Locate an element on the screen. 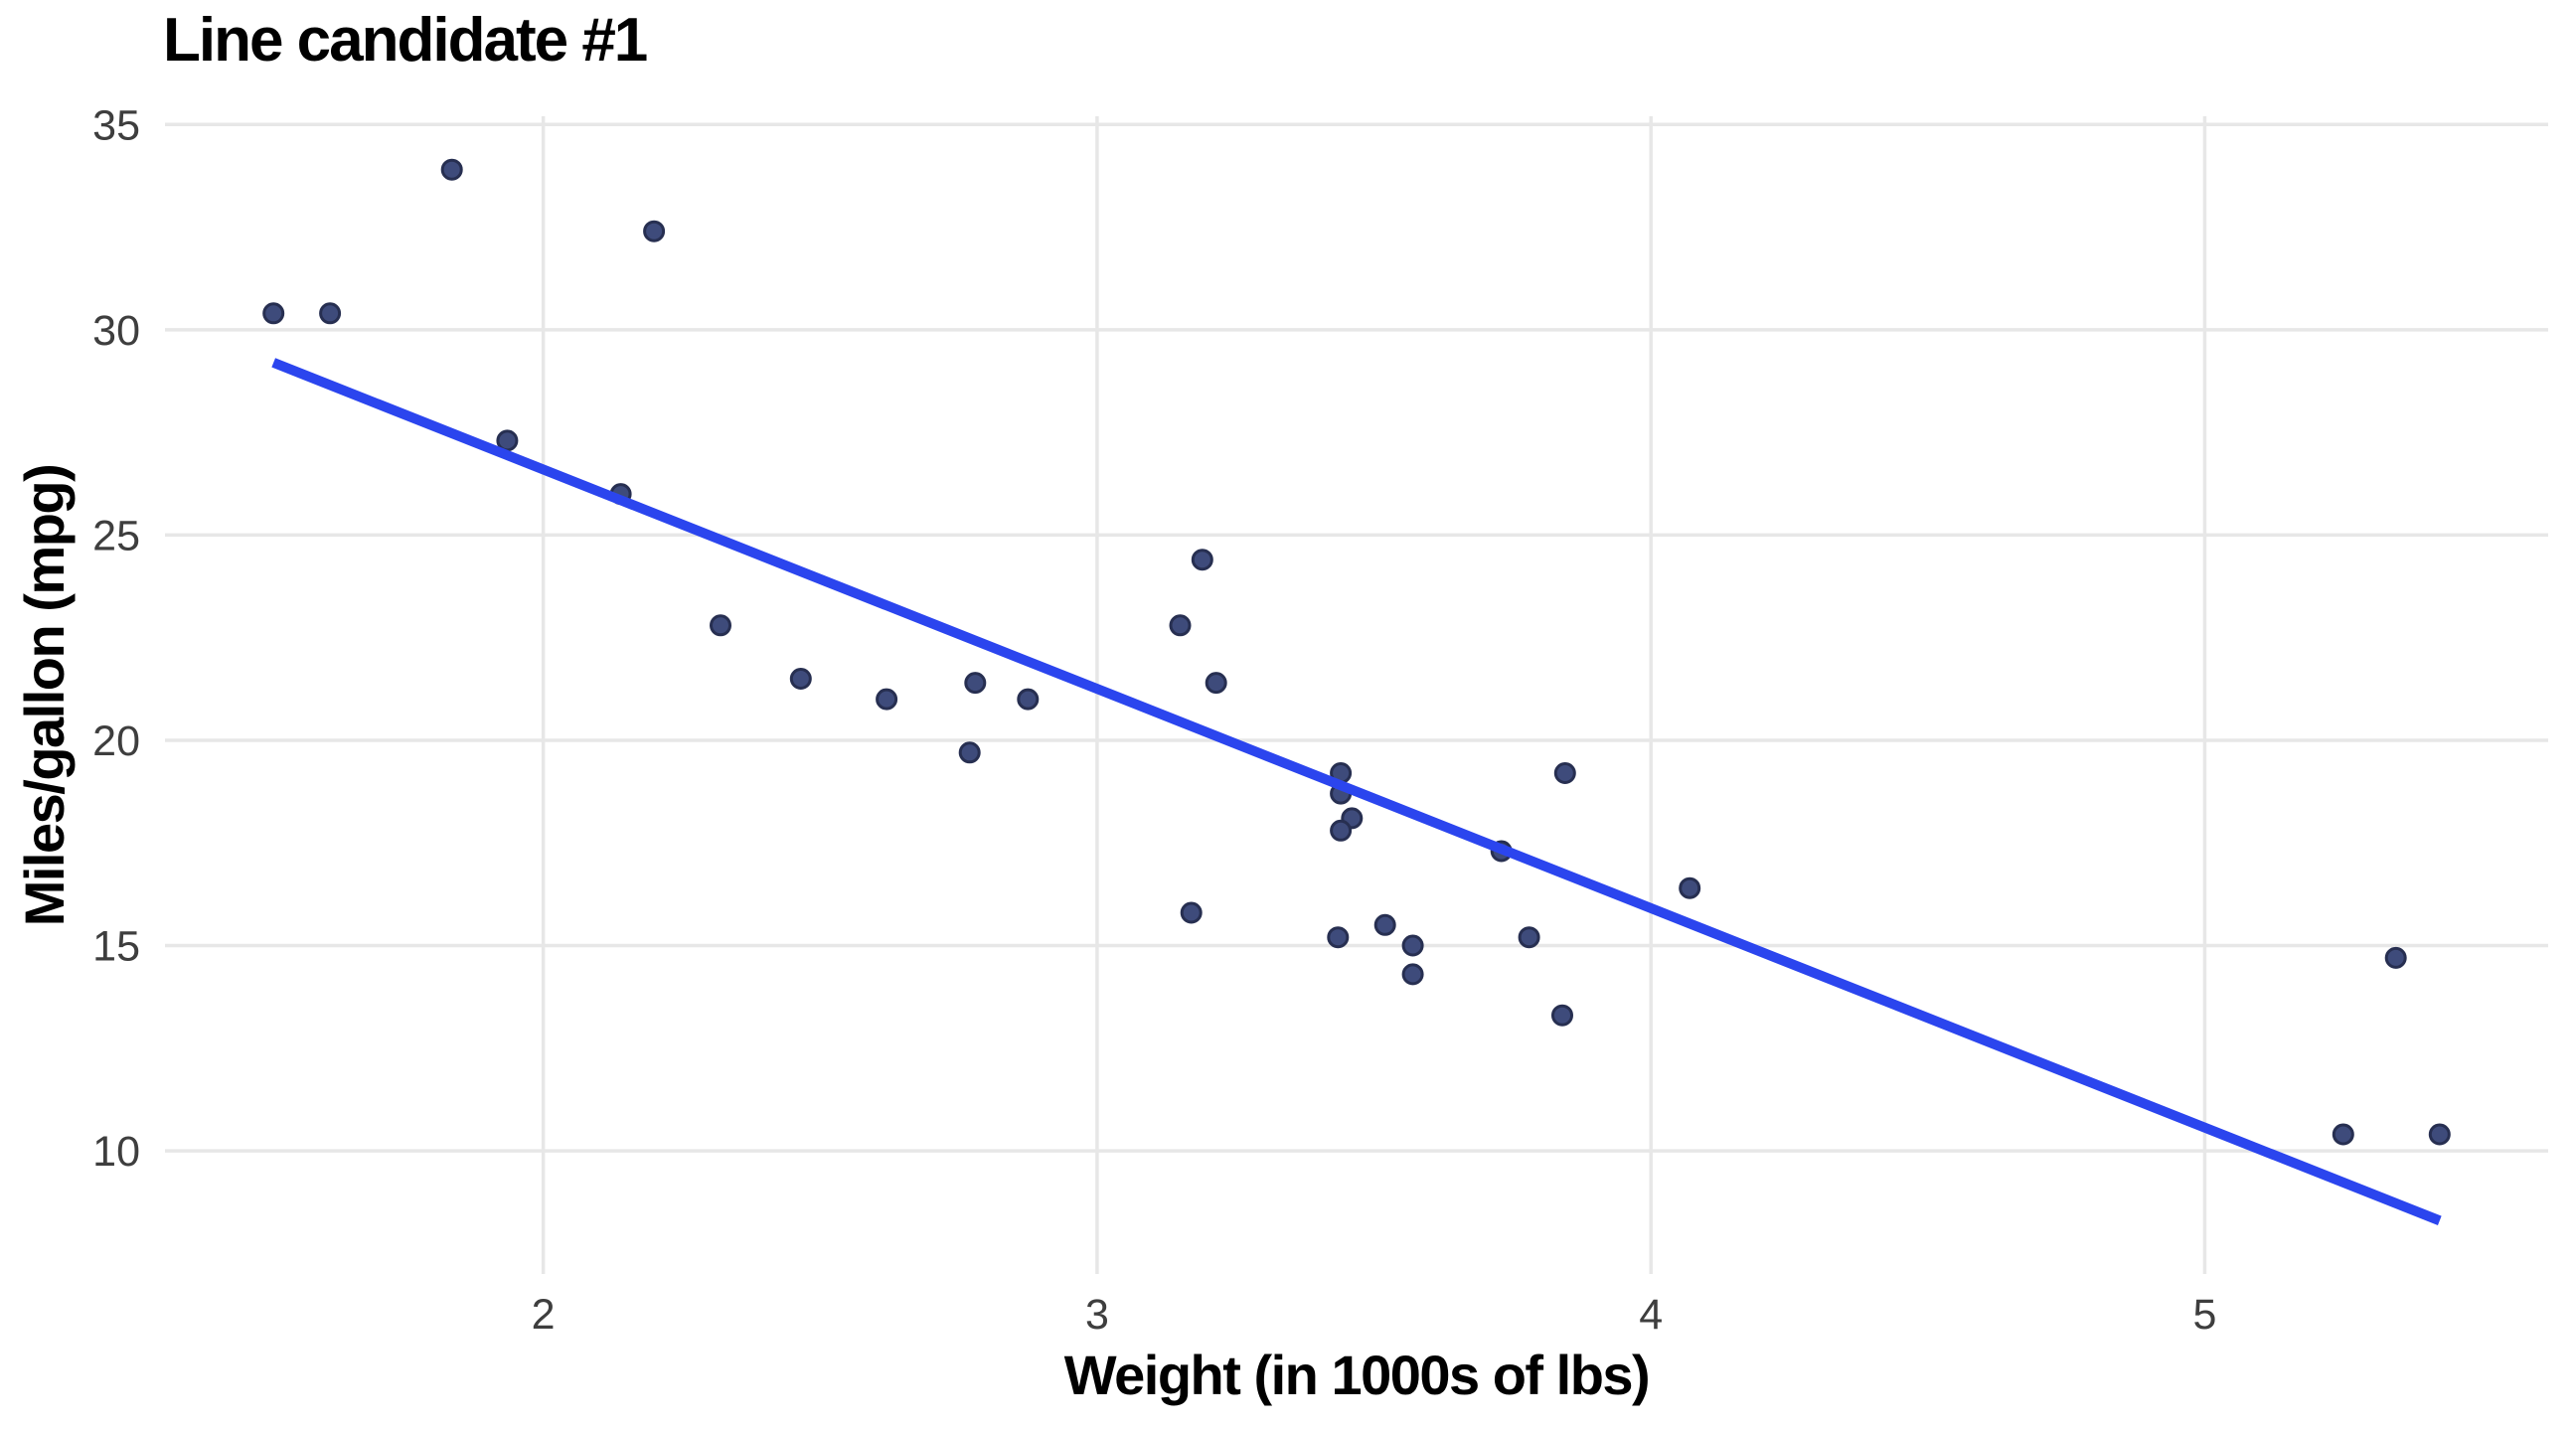 The image size is (2576, 1431). y-tick-label-35: 35 is located at coordinates (116, 125).